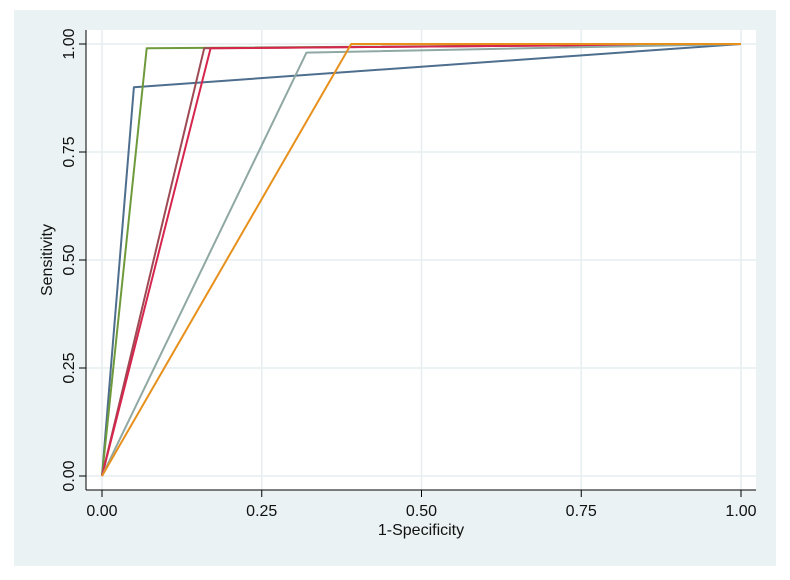 This screenshot has height=580, width=790. Describe the element at coordinates (69, 259) in the screenshot. I see `y-tick-label-2: 0.50` at that location.